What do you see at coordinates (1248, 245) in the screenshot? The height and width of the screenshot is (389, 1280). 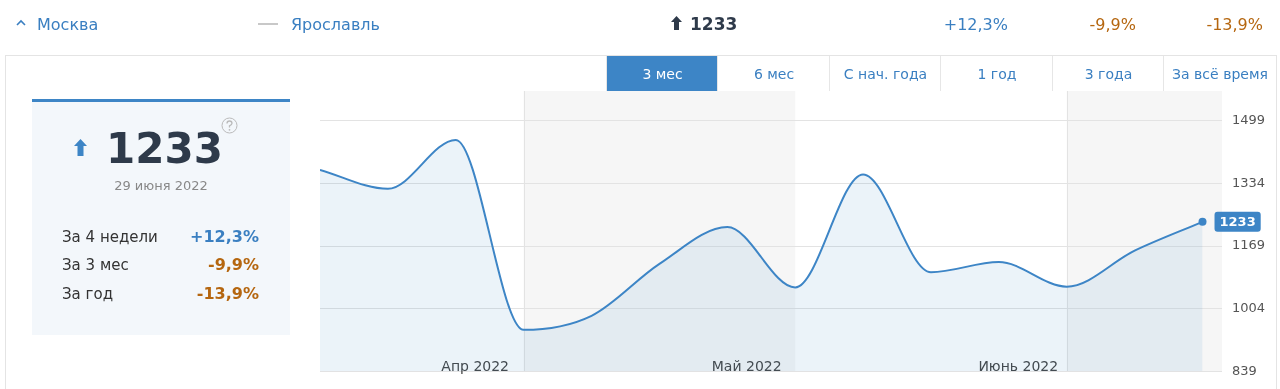 I see `y-tick-label: 1169` at bounding box center [1248, 245].